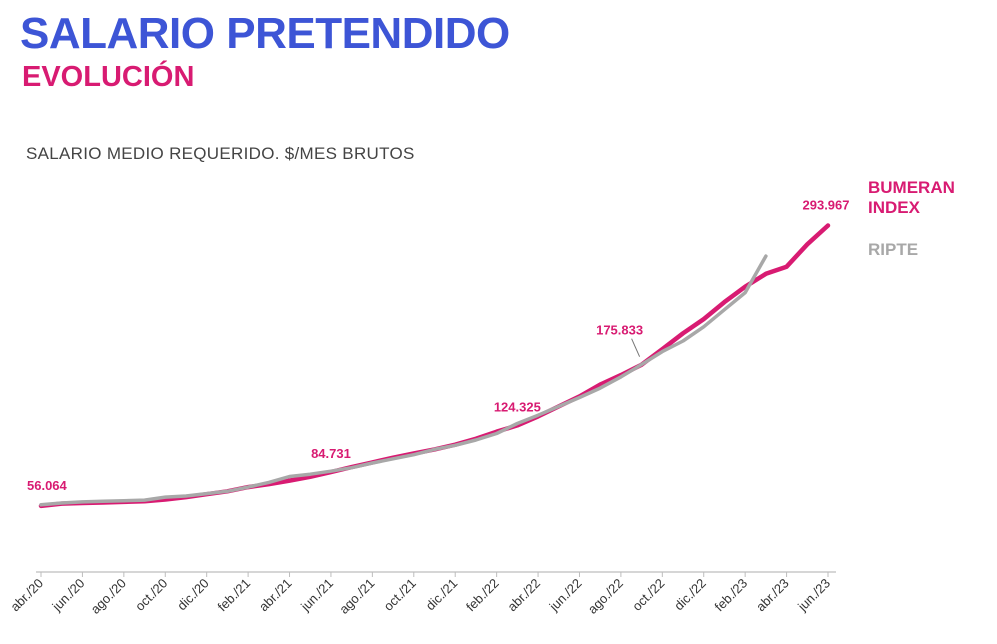  Describe the element at coordinates (47, 485) in the screenshot. I see `data-label: 56.064` at that location.